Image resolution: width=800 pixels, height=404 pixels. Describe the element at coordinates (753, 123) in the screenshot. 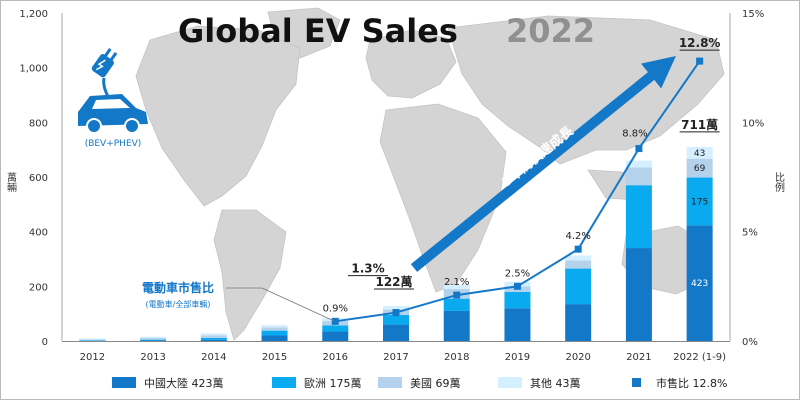

I see `right-tick-label: 10%` at that location.